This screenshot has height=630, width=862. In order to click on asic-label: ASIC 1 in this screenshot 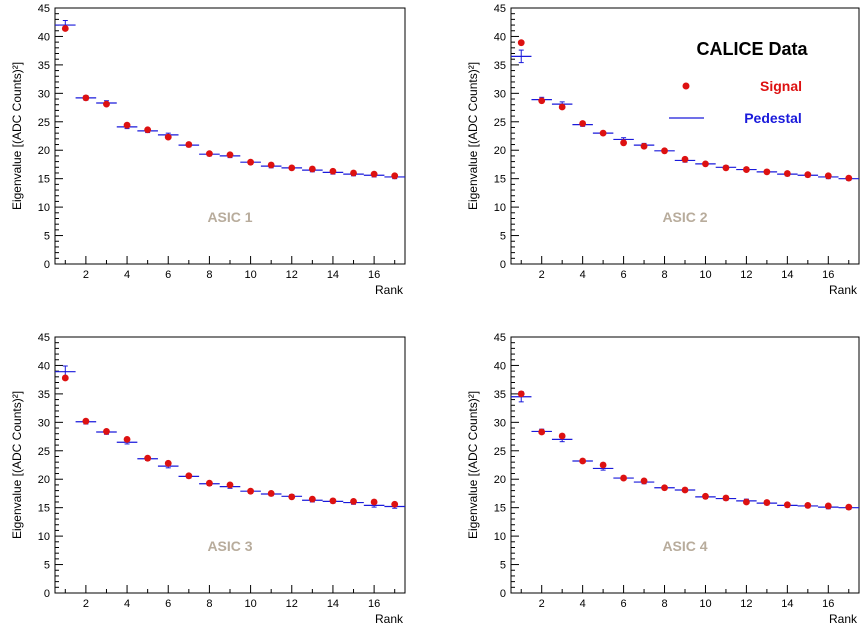, I will do `click(229, 217)`.